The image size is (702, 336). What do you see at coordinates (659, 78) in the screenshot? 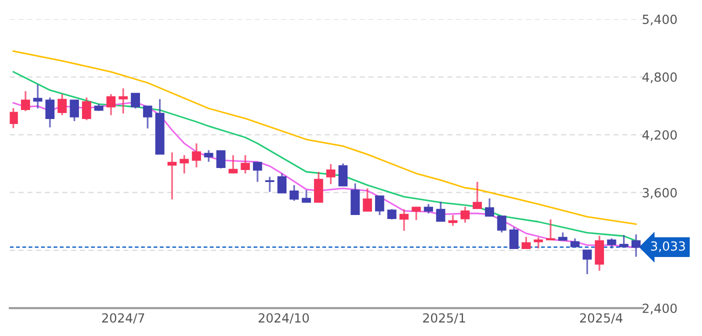
I see `y-tick-label: 4,800` at bounding box center [659, 78].